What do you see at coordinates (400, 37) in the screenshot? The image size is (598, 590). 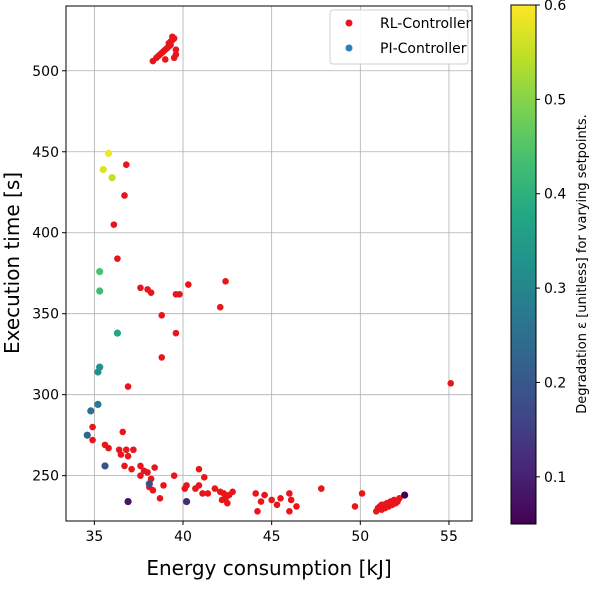 I see `legend: RL-Controller PI-Controller` at bounding box center [400, 37].